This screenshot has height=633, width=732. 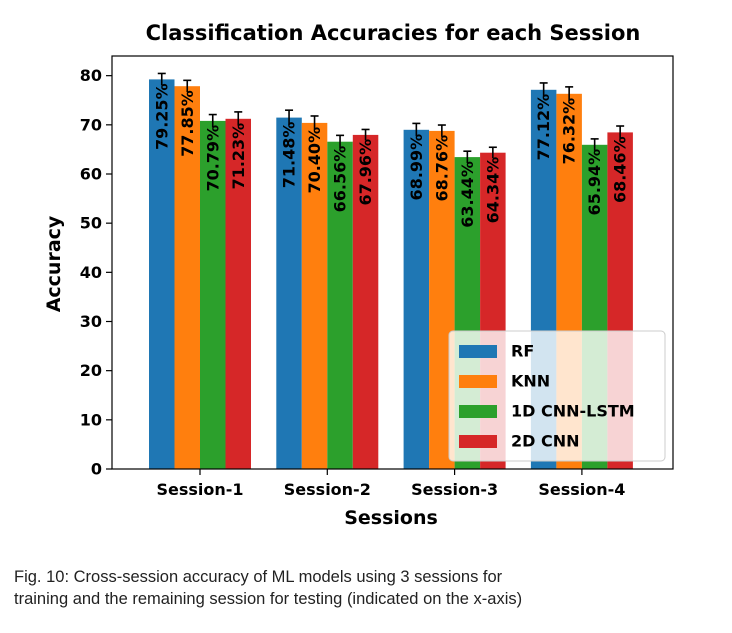 I want to click on x-tick-label: Session-2, so click(x=327, y=489).